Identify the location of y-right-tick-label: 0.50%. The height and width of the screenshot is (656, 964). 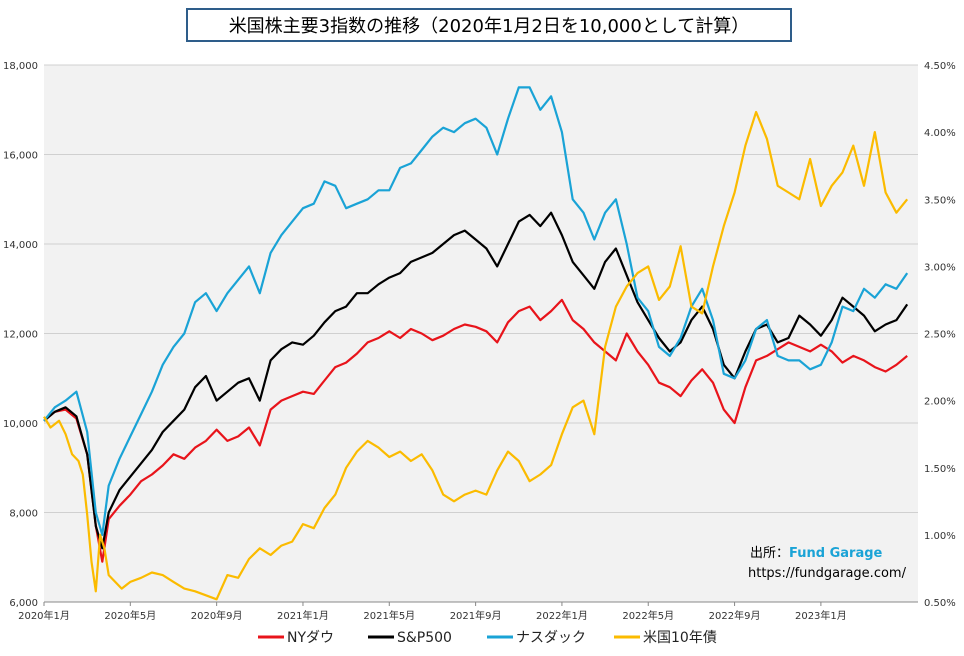
(940, 603).